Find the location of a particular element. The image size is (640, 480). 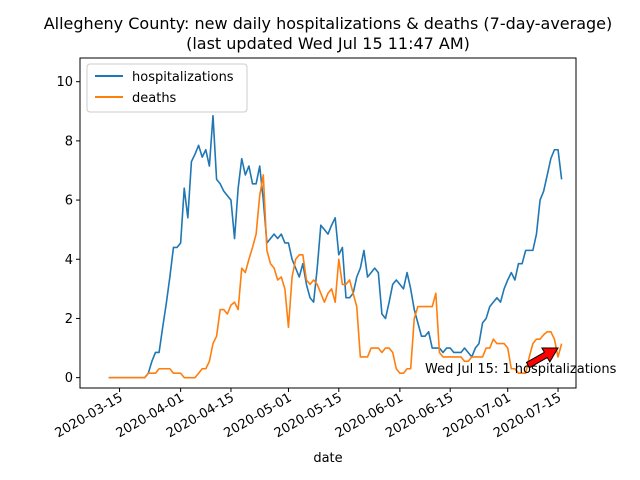

y-tick-label: 4 is located at coordinates (69, 260).